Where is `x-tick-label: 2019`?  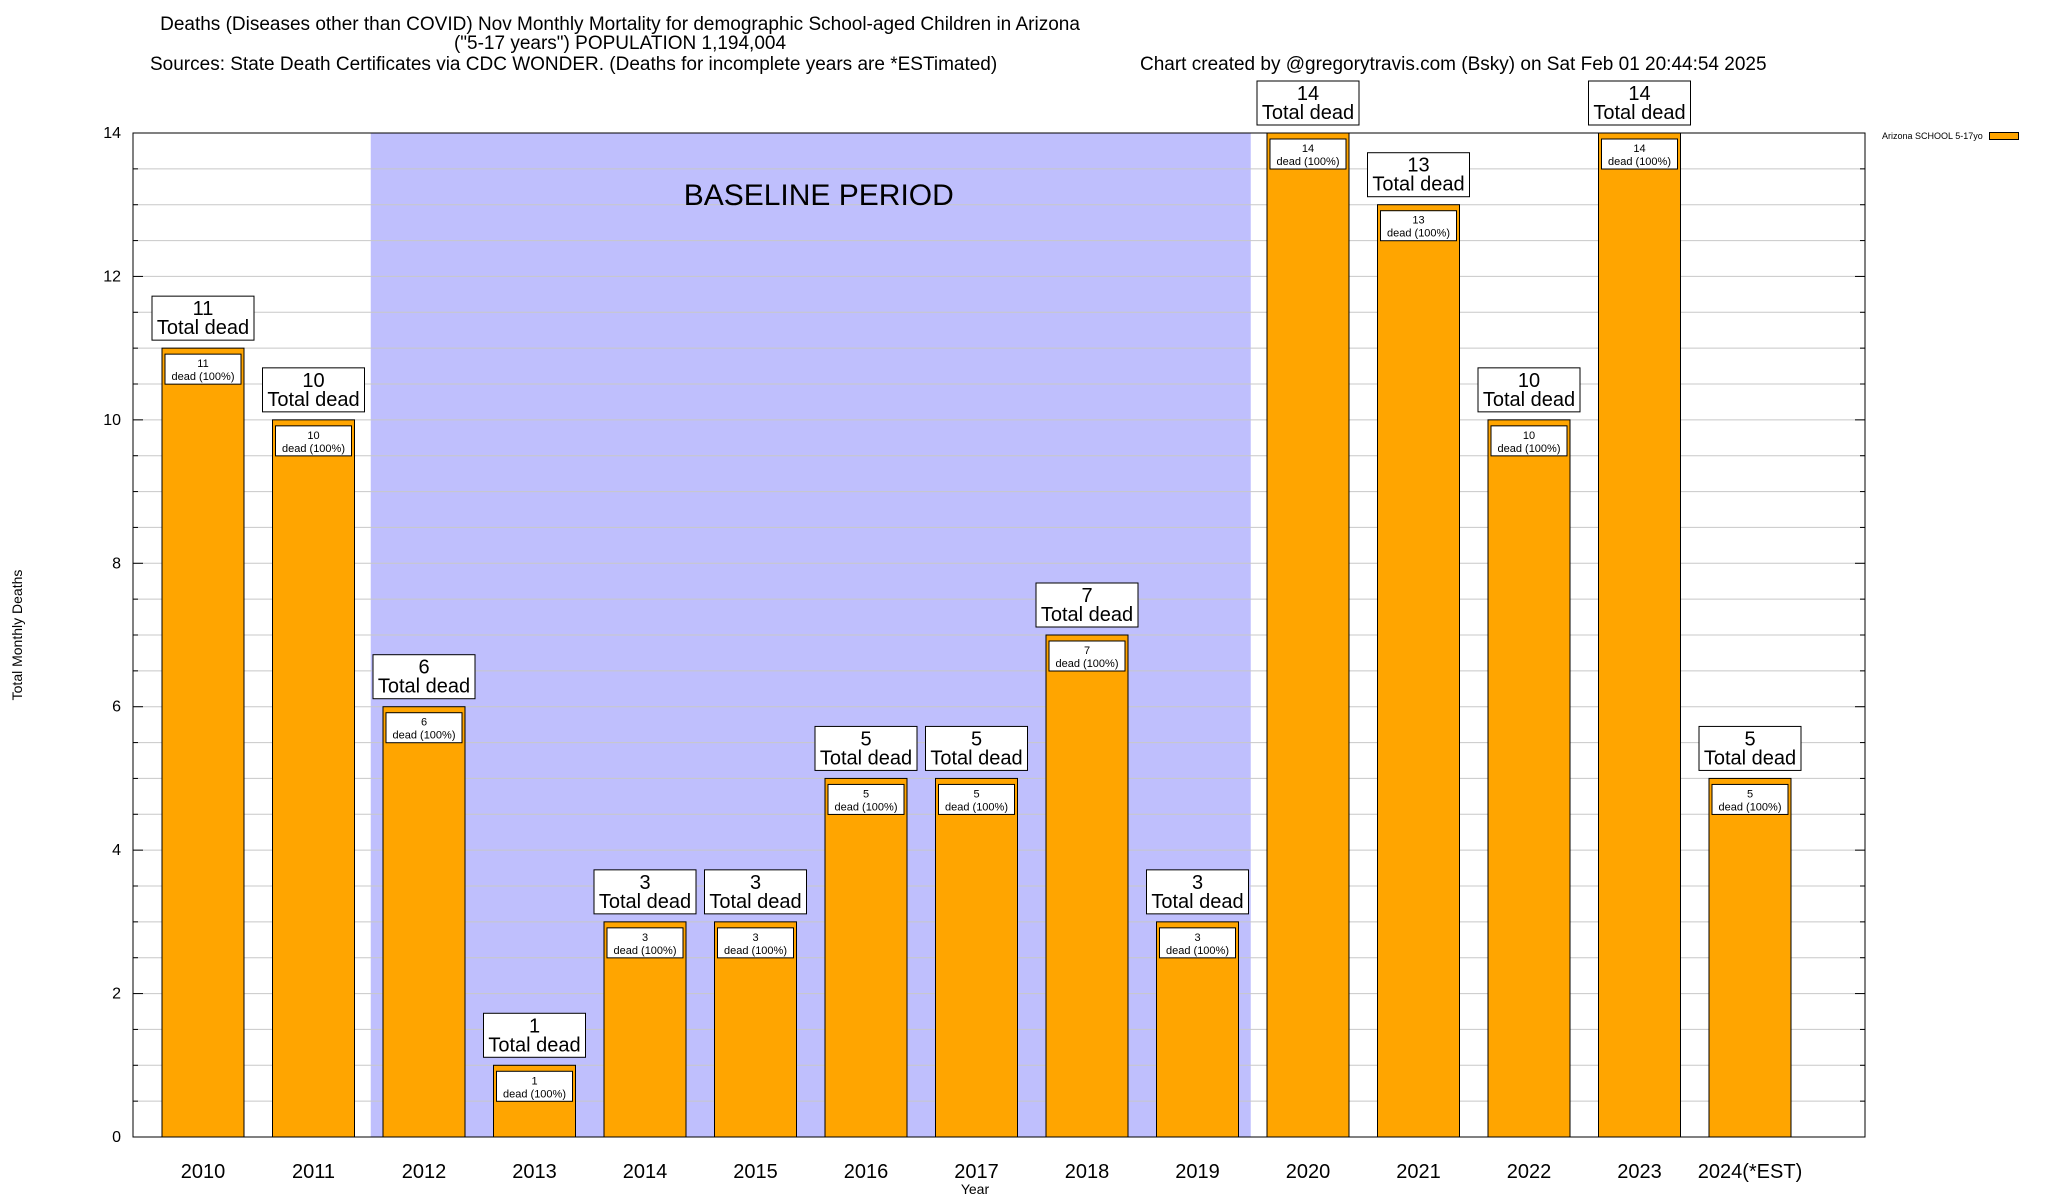
x-tick-label: 2019 is located at coordinates (1197, 1172).